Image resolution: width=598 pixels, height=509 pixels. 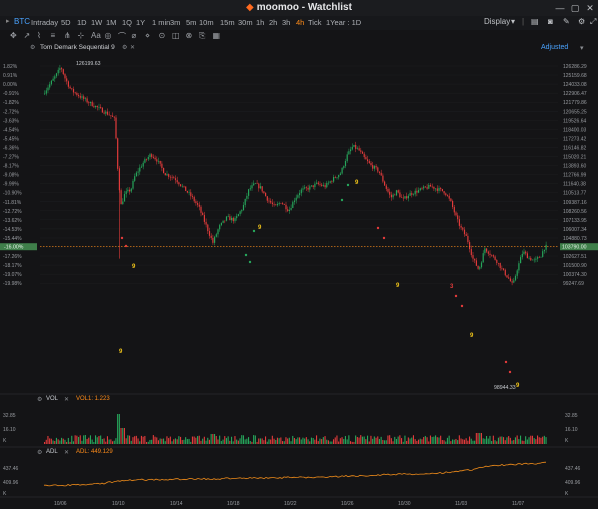 I want to click on period-tab: 1Q, so click(x=127, y=22).